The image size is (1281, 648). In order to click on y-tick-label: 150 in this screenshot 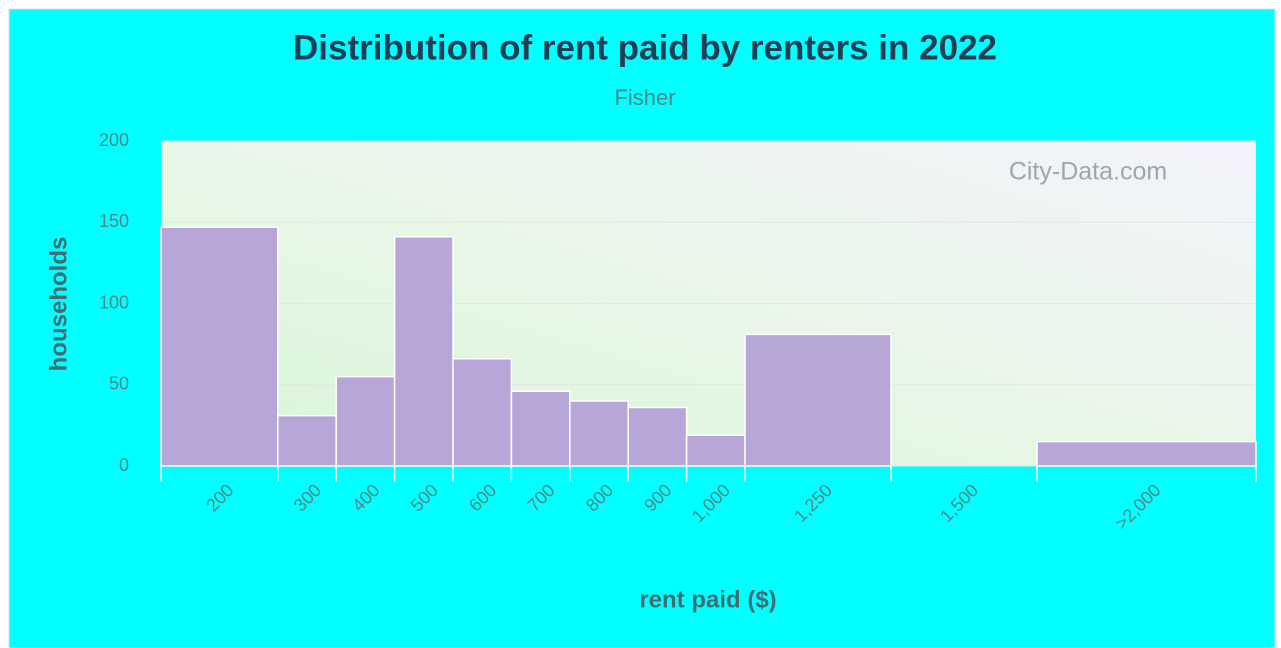, I will do `click(114, 221)`.